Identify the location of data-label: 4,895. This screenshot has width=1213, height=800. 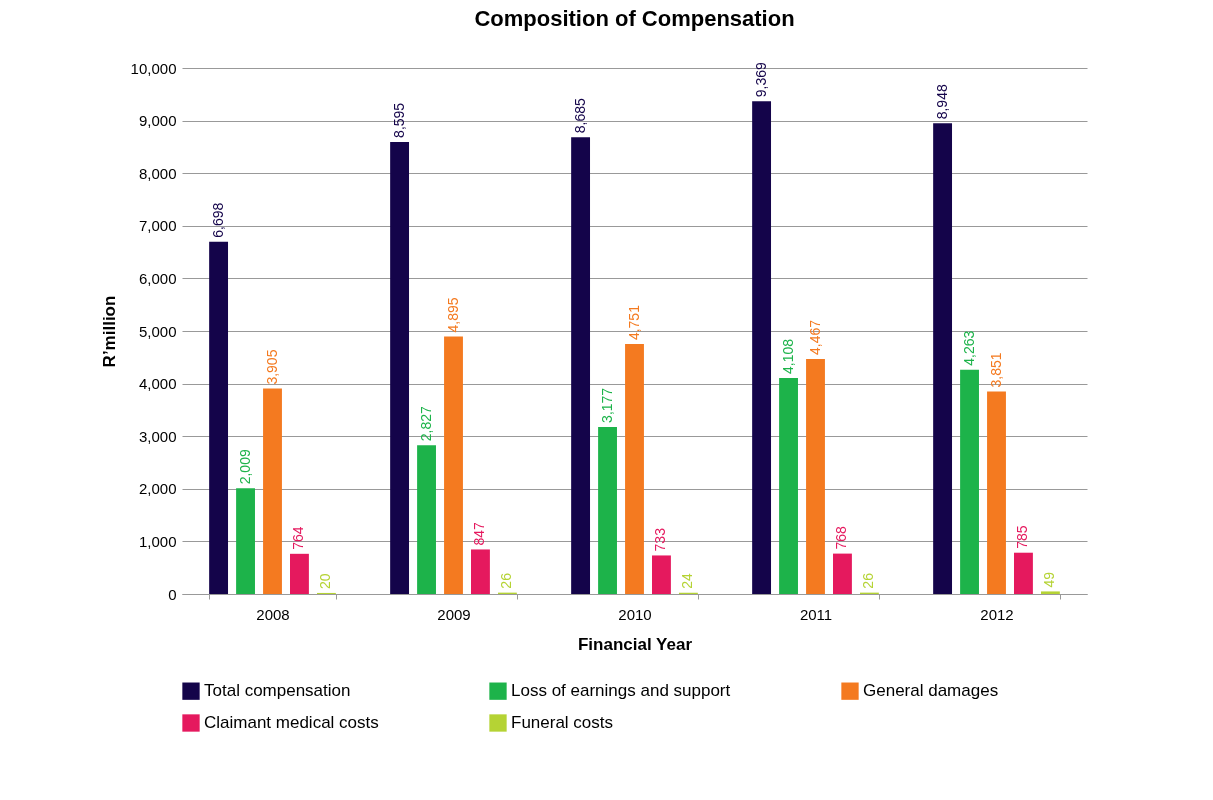
(452, 315).